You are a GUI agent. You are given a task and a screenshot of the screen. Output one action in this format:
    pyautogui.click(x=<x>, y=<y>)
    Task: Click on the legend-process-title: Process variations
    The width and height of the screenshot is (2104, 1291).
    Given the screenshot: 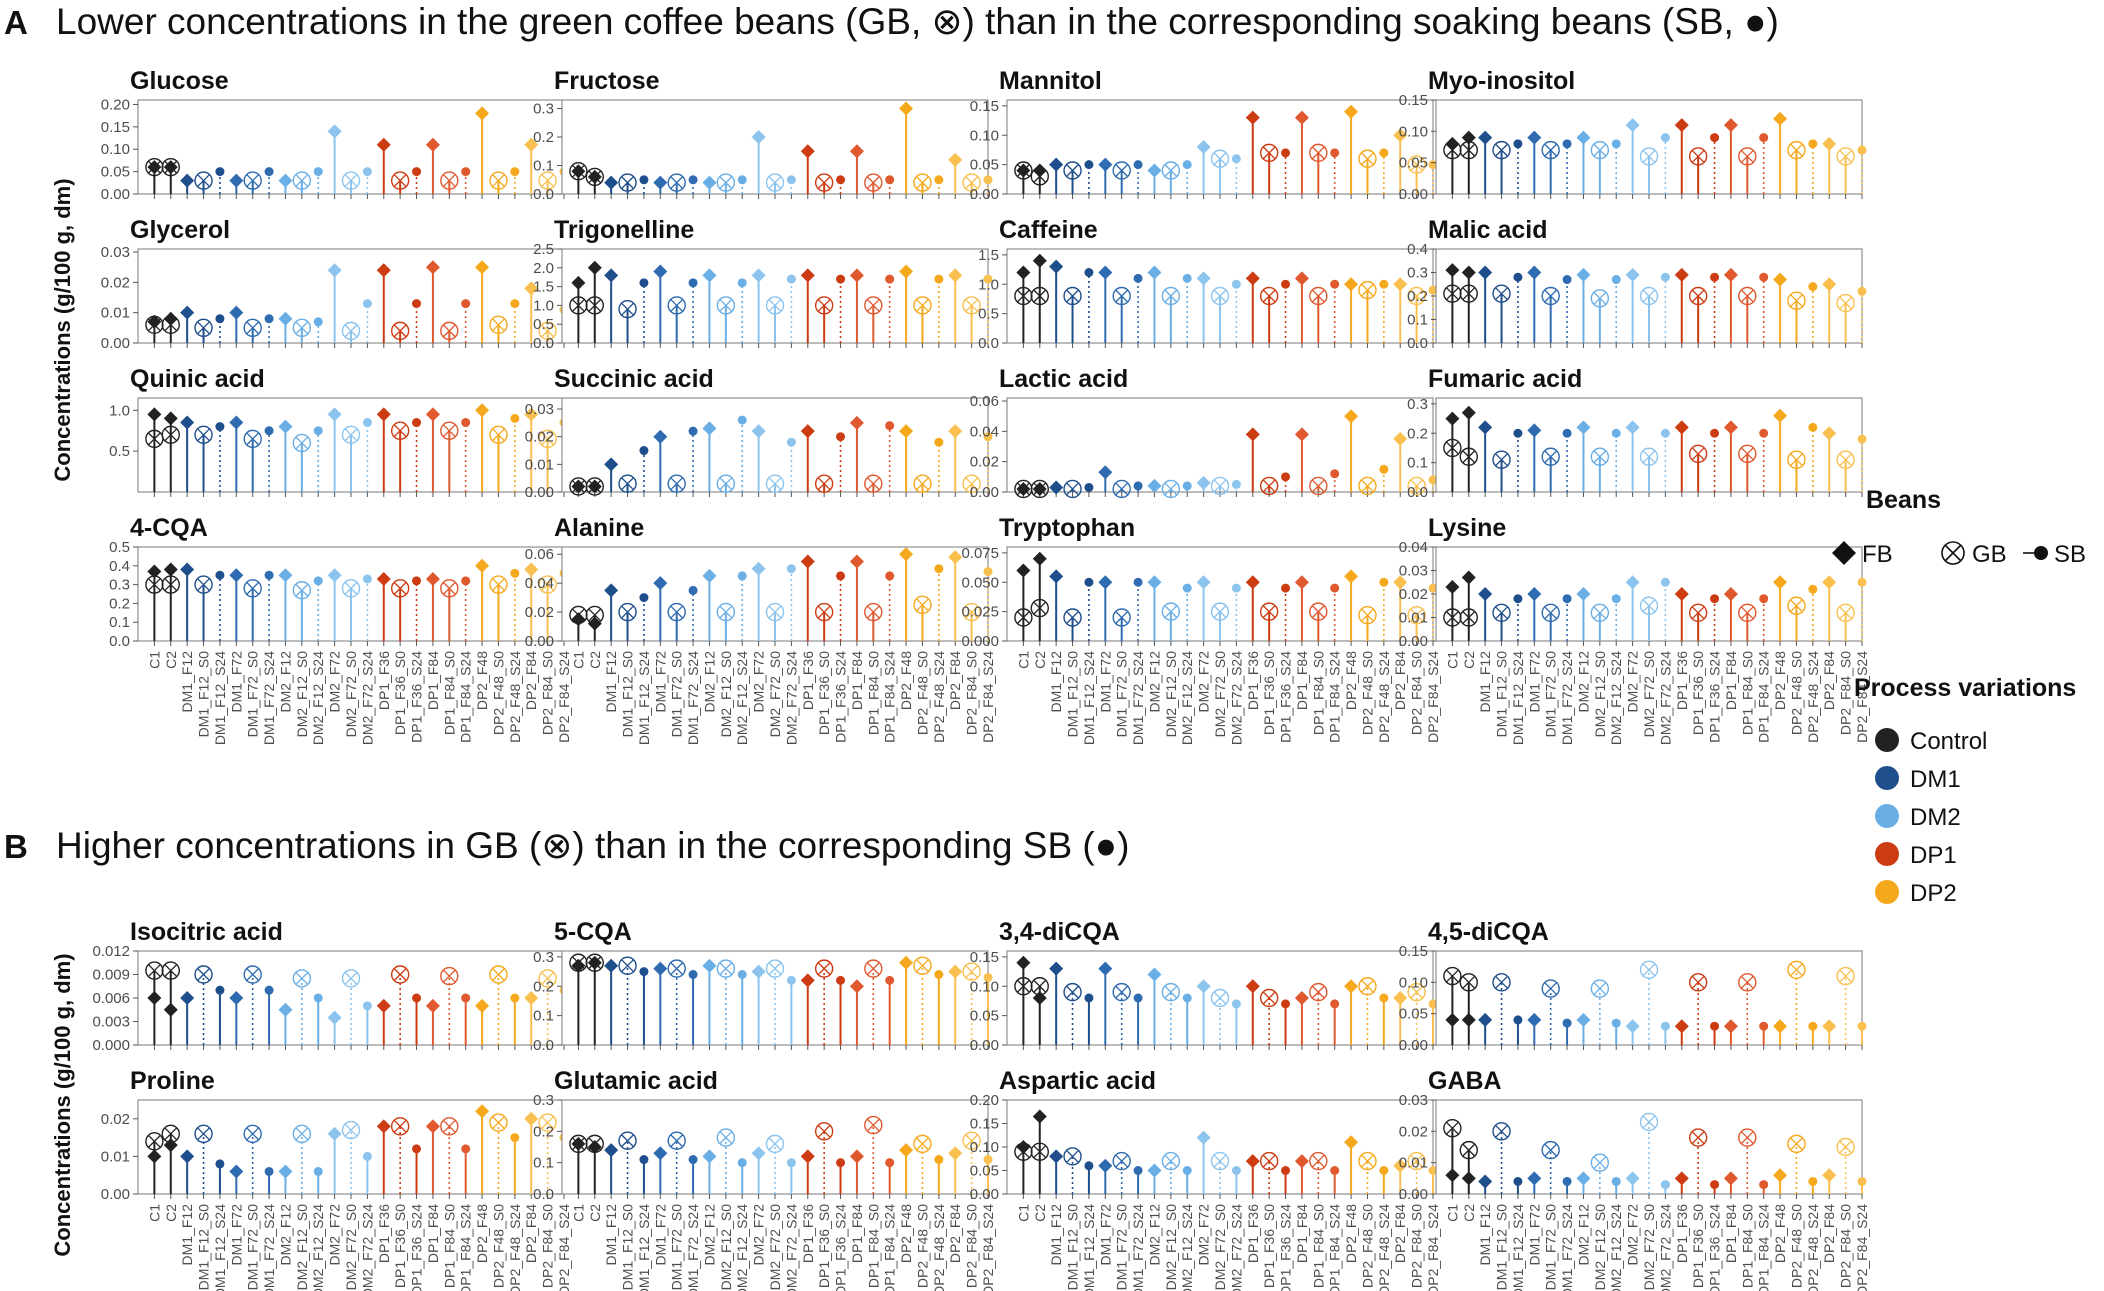 What is the action you would take?
    pyautogui.click(x=1965, y=688)
    